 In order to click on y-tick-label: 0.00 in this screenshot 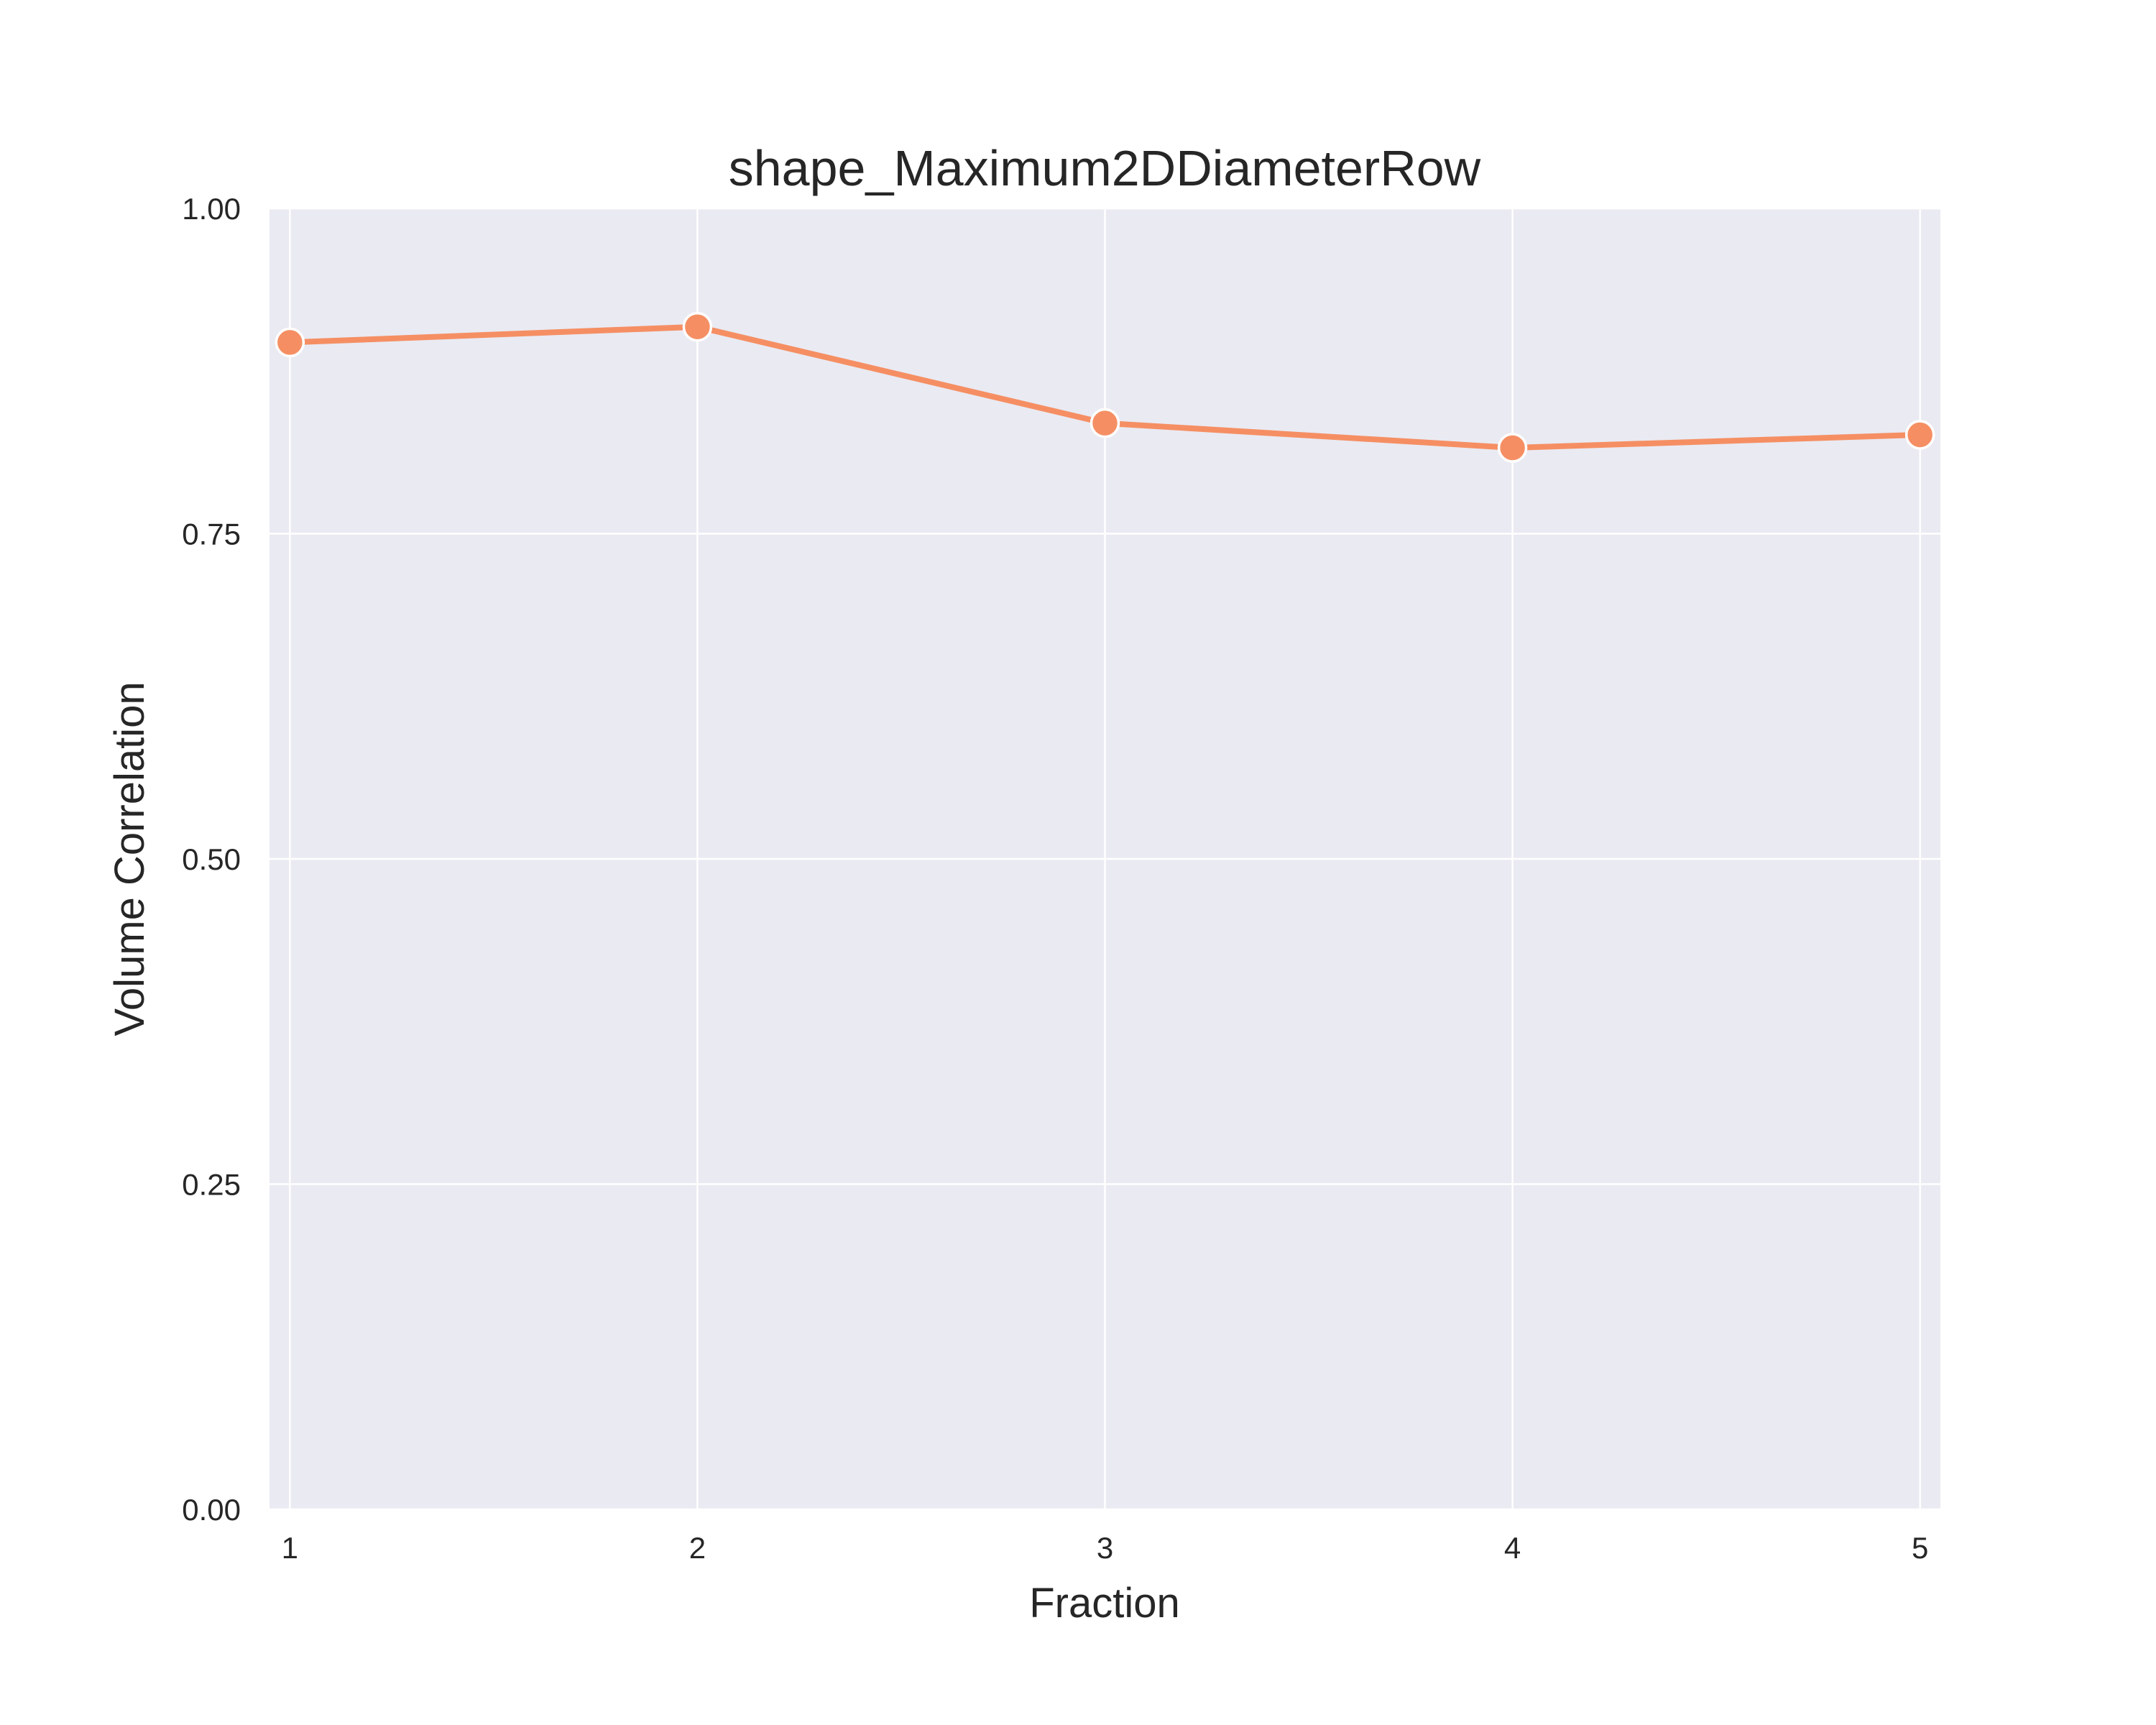, I will do `click(211, 1510)`.